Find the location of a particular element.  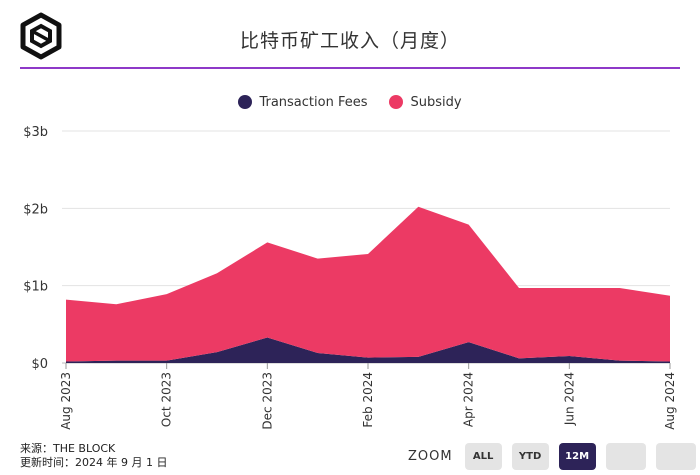

legend: Transaction Fees Subsidy is located at coordinates (350, 102).